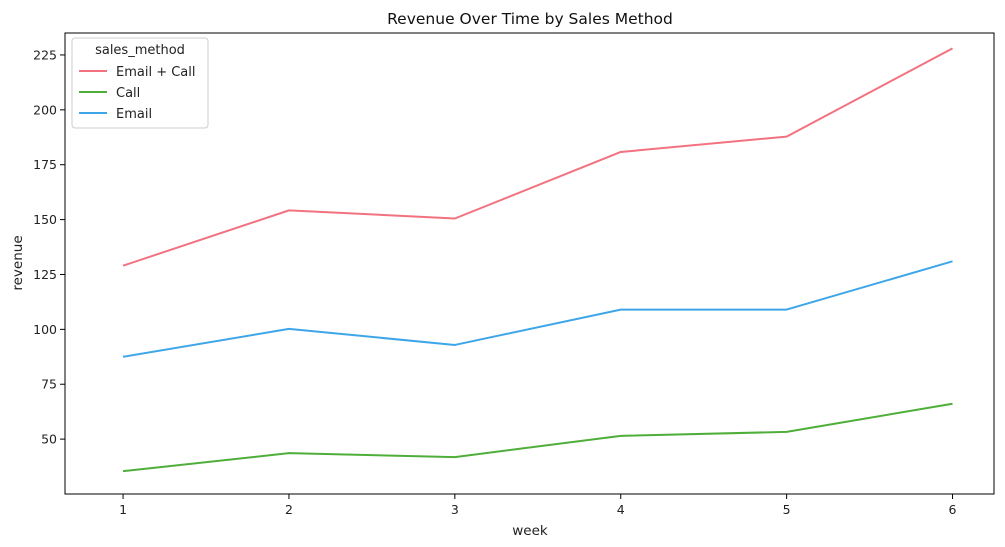 This screenshot has height=547, width=1005. I want to click on x-tick-label: 2, so click(289, 509).